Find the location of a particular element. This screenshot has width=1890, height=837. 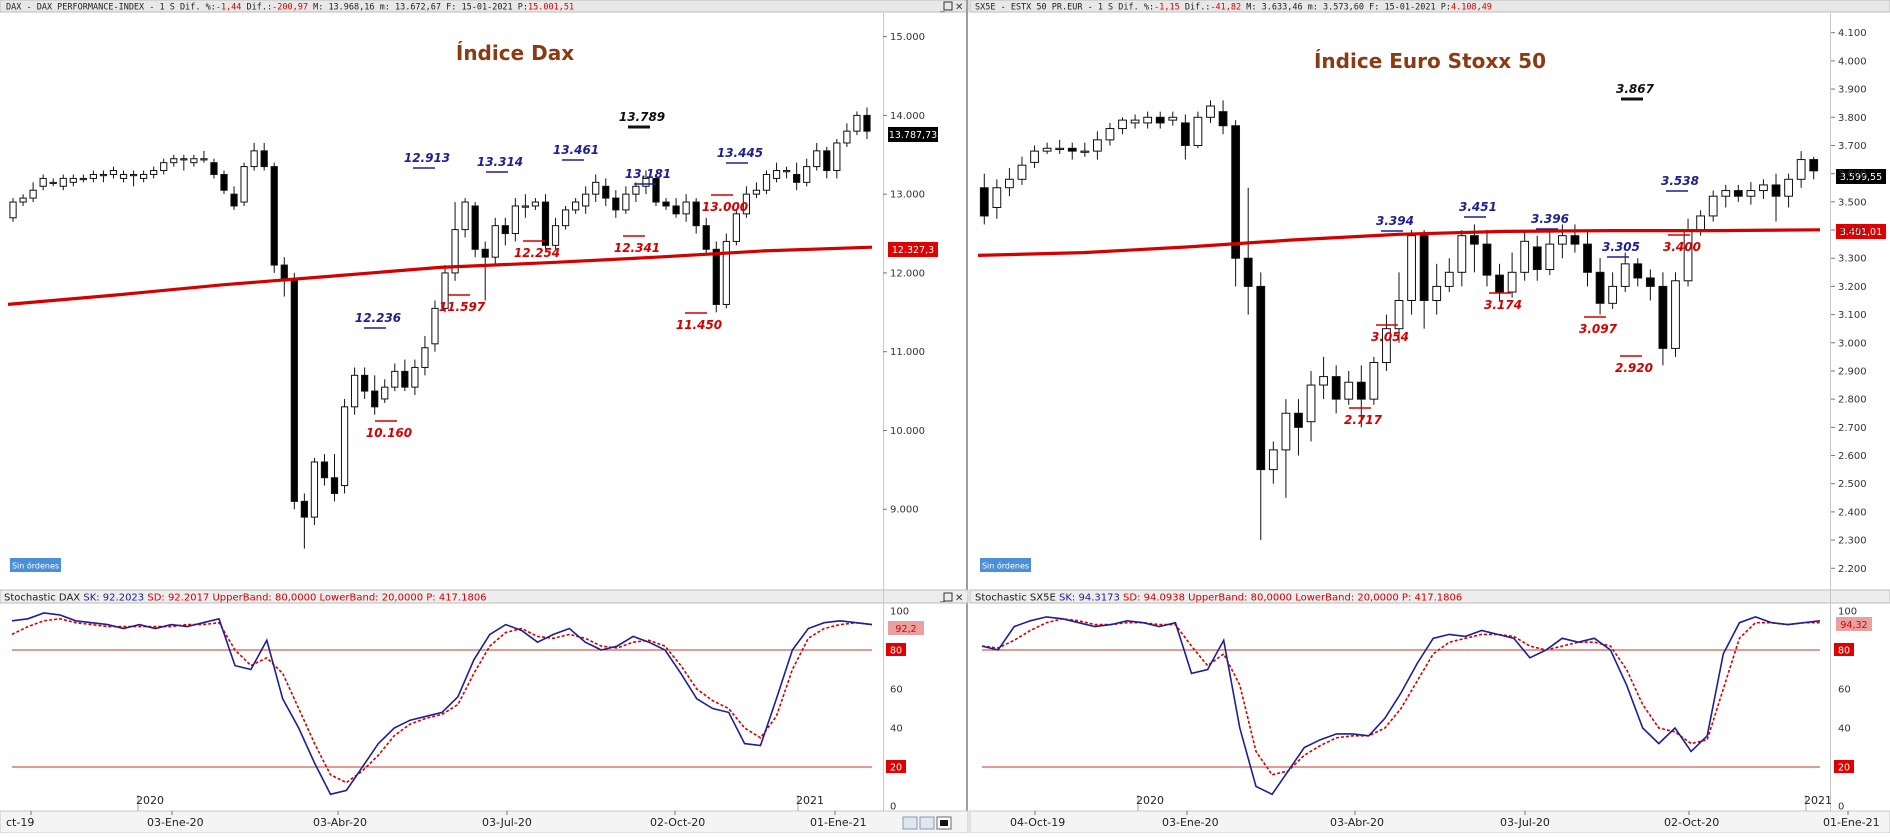

y-axis-tick-label: 15.000 is located at coordinates (907, 37).